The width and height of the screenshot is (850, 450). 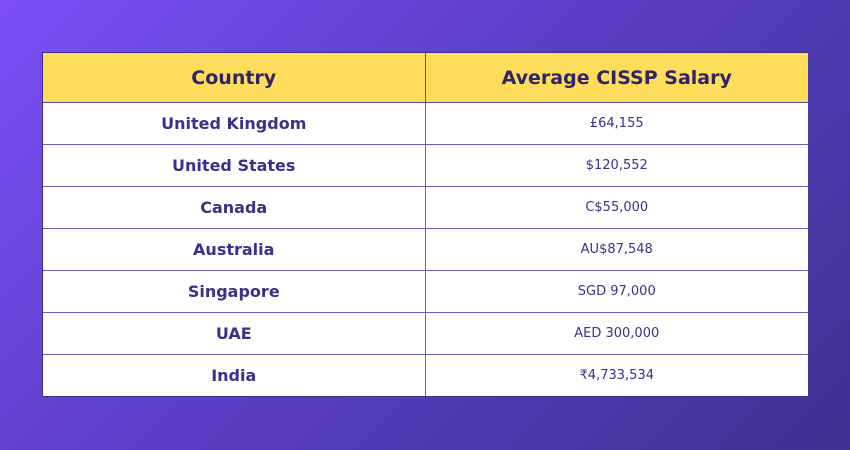 I want to click on country-cell: UAE, so click(x=234, y=333).